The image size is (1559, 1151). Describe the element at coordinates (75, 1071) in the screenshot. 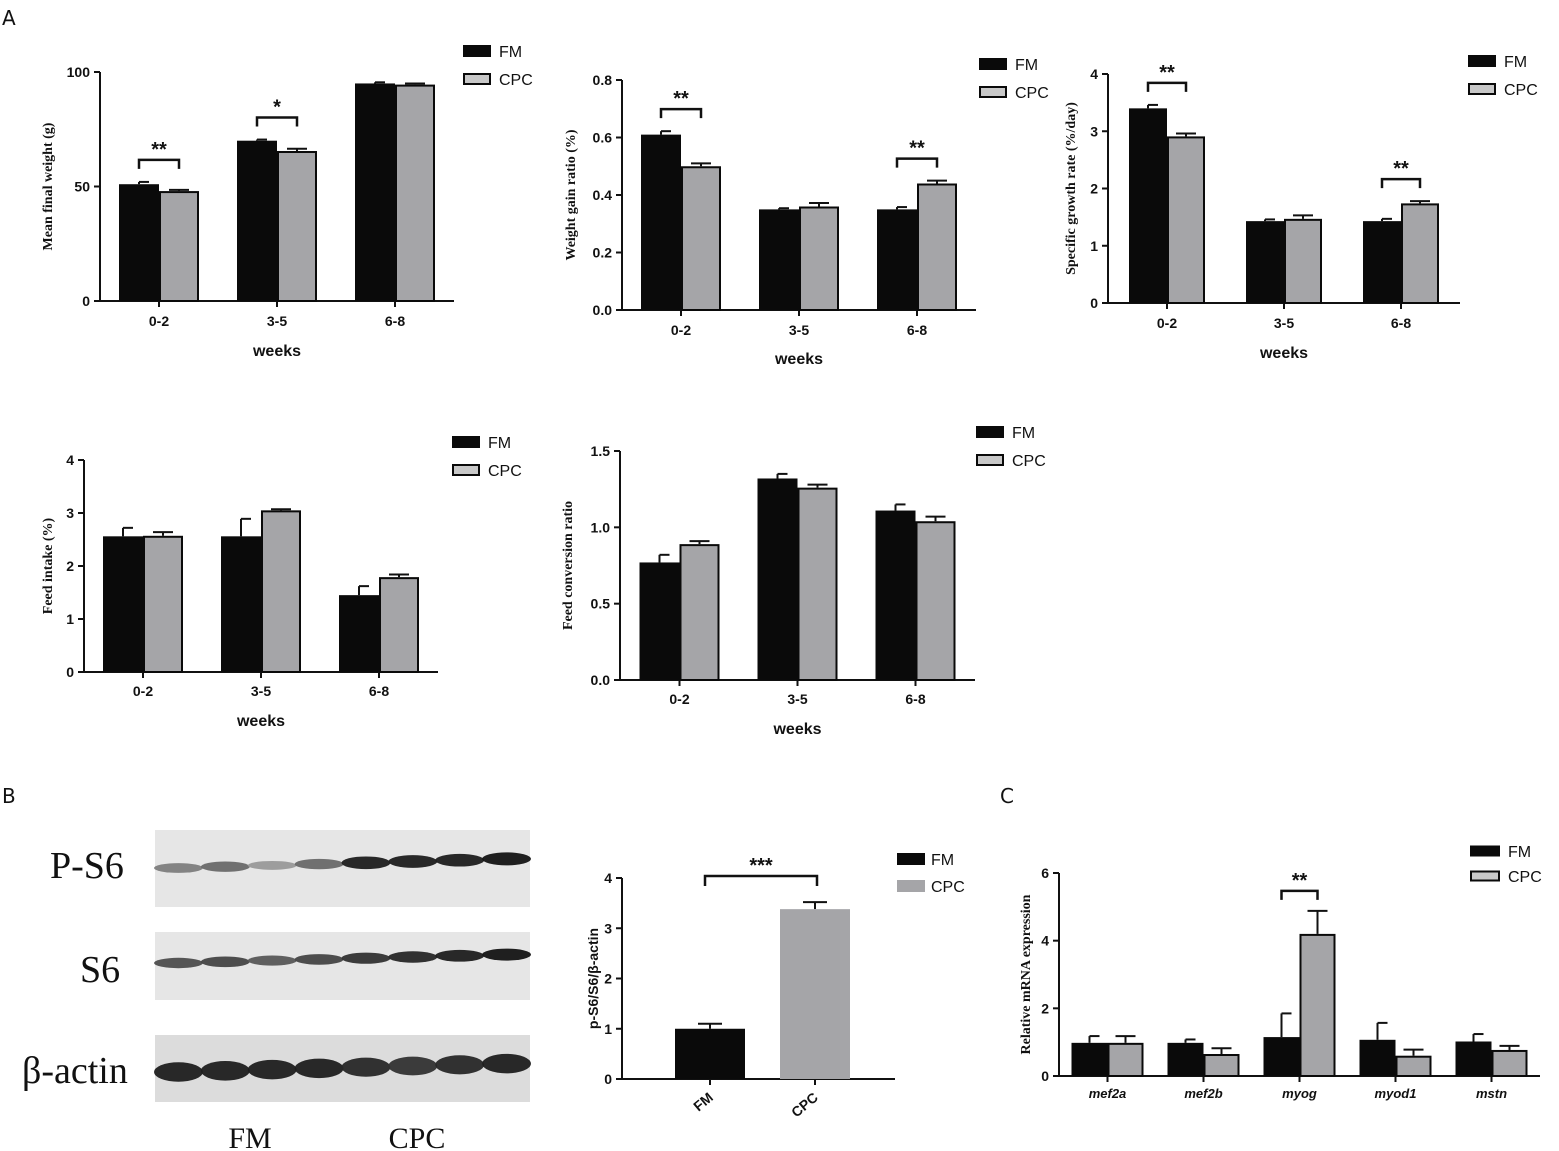

I see `blot-row-label: β-actin` at that location.